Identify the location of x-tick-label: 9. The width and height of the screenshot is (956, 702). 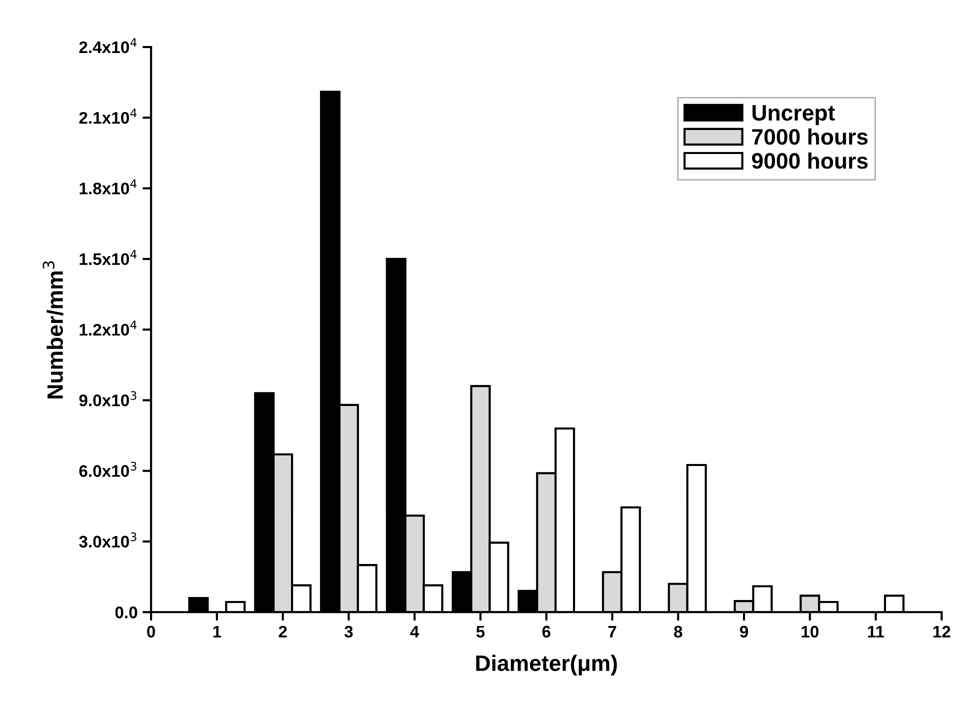
(744, 632).